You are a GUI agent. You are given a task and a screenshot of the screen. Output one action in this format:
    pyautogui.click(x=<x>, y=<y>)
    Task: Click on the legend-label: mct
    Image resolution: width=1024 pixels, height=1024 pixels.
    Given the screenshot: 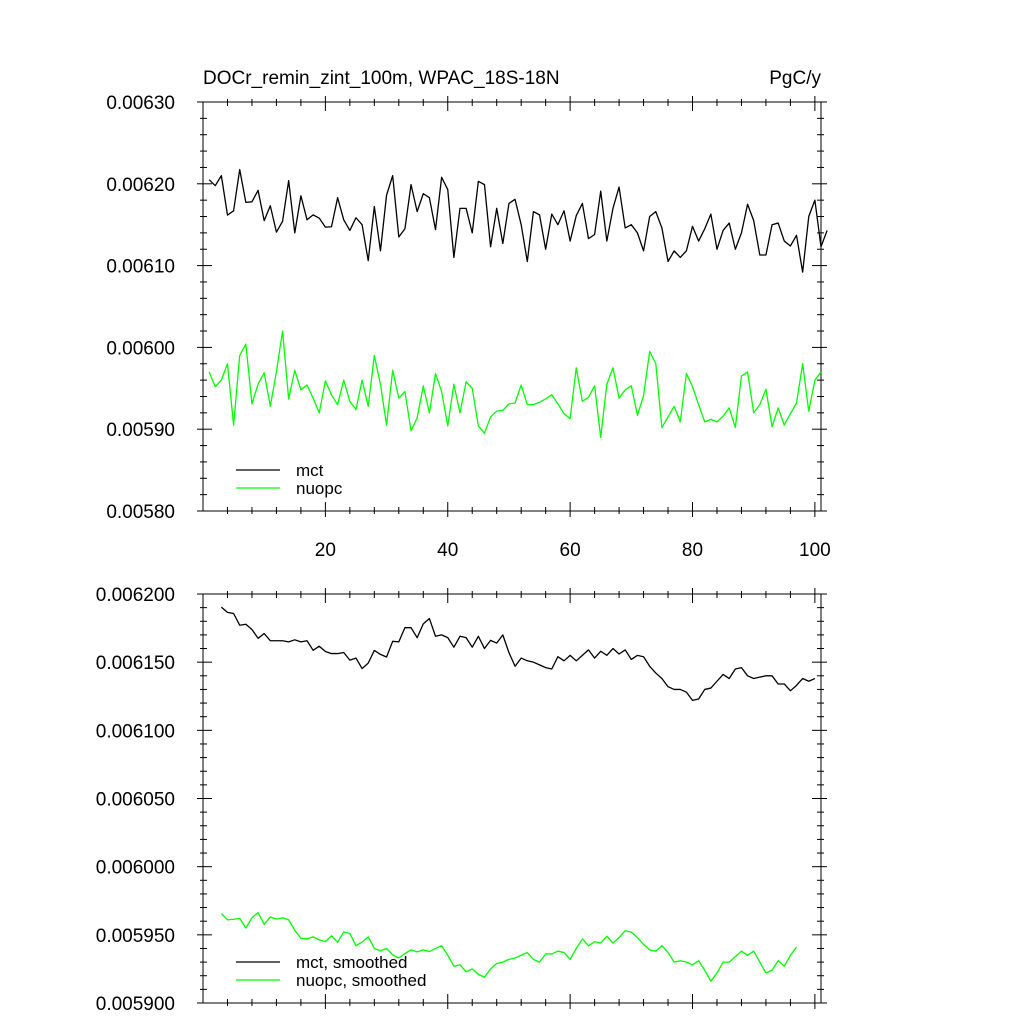 What is the action you would take?
    pyautogui.click(x=310, y=470)
    